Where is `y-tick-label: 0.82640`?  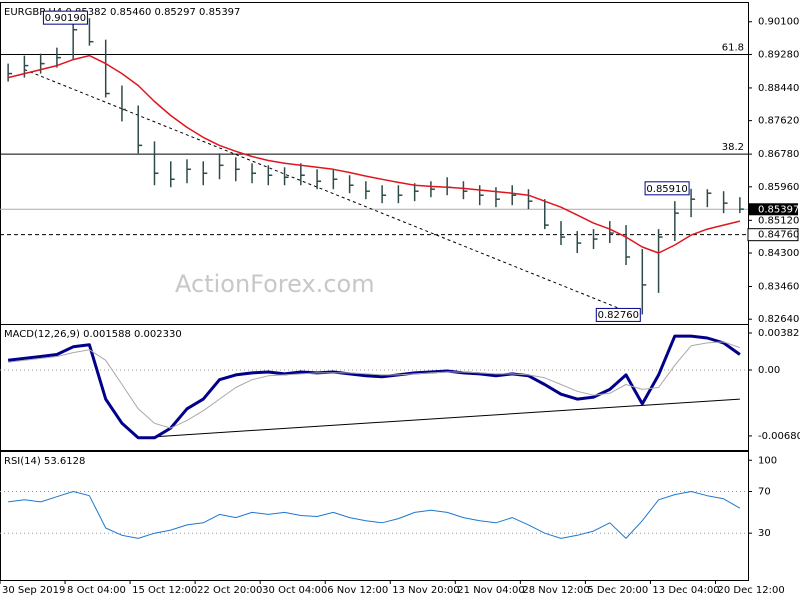 y-tick-label: 0.82640 is located at coordinates (778, 319).